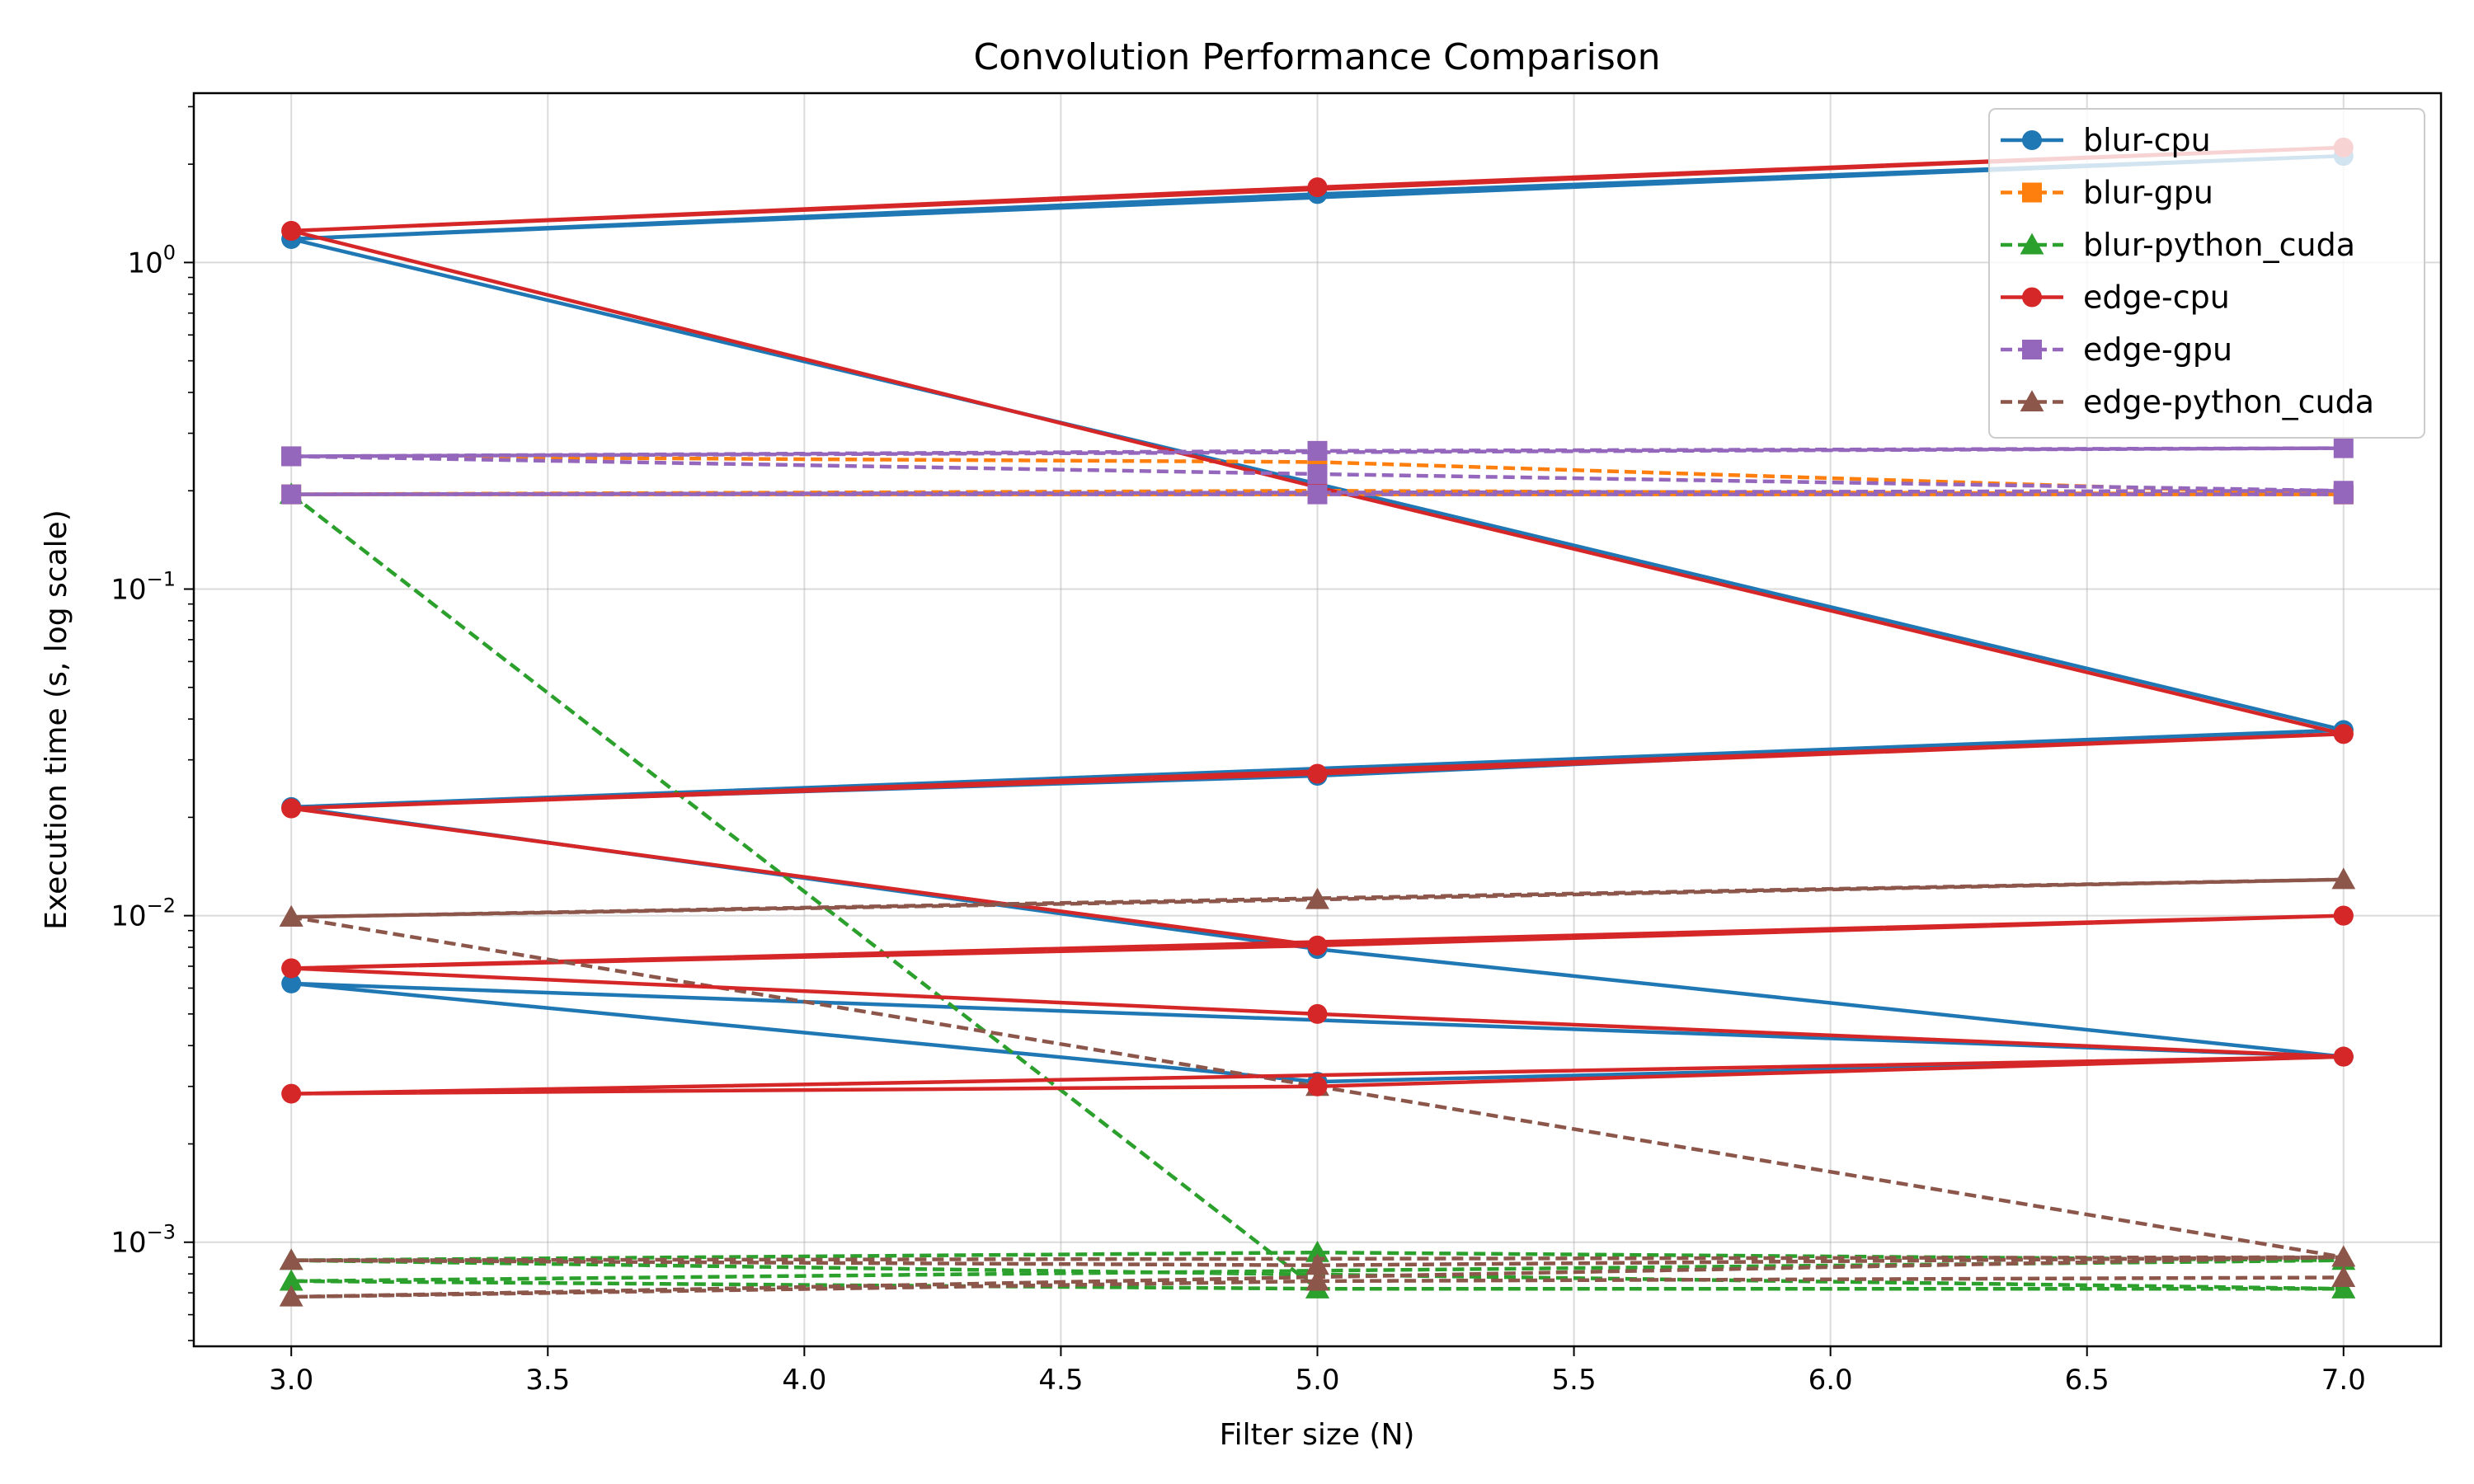  What do you see at coordinates (143, 1240) in the screenshot?
I see `y-tick-label: 10⁻³` at bounding box center [143, 1240].